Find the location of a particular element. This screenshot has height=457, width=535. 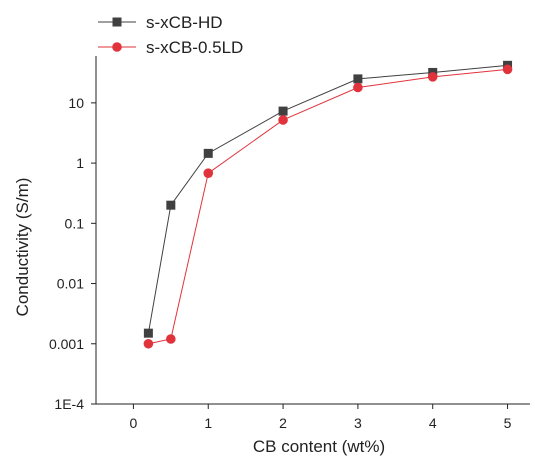

x-tick-label: 1 is located at coordinates (208, 423).